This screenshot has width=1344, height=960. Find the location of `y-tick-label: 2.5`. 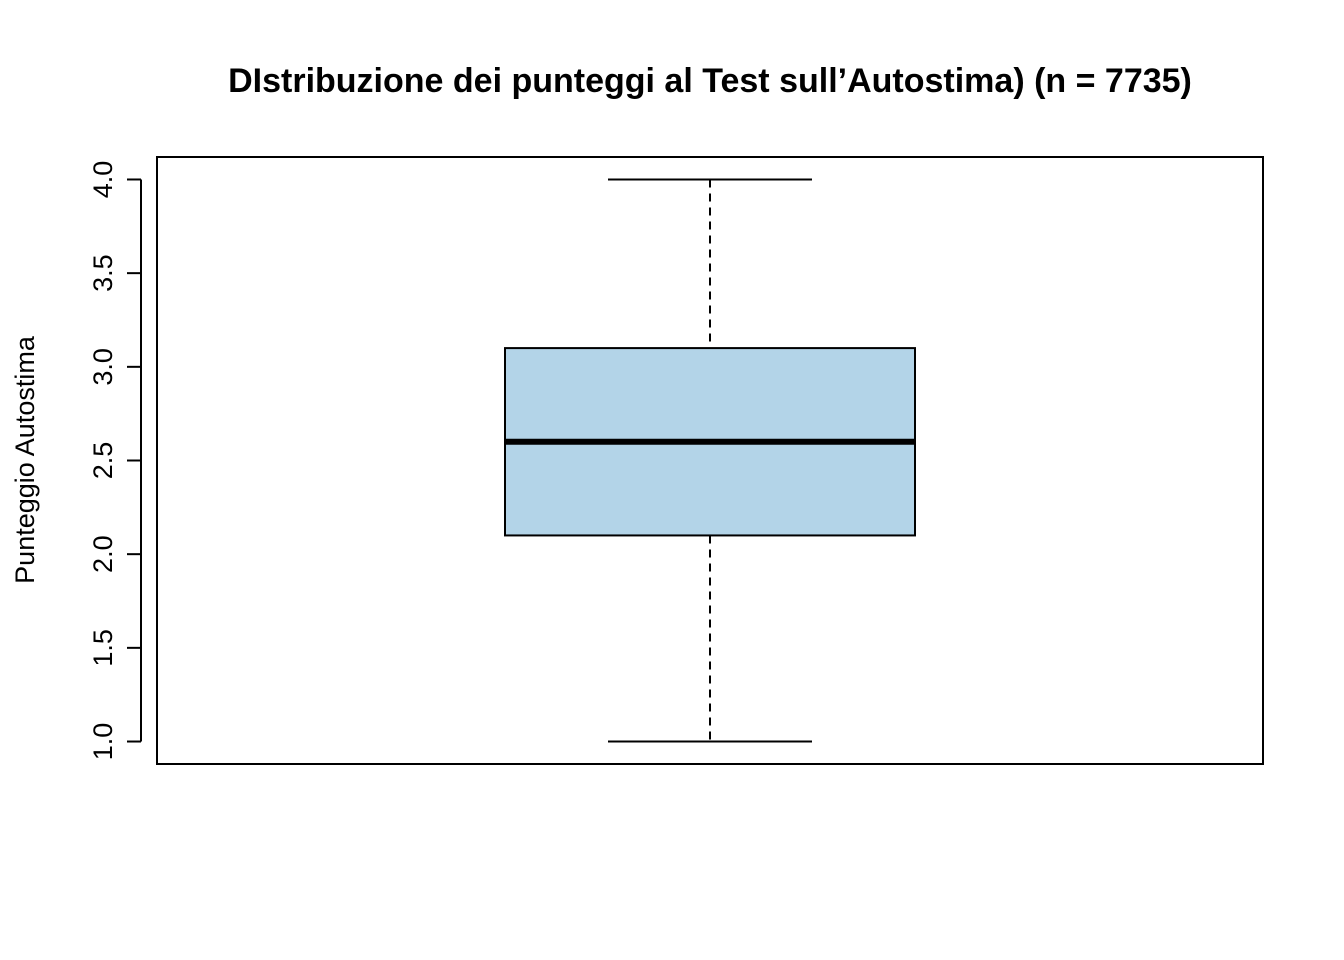

y-tick-label: 2.5 is located at coordinates (103, 461).